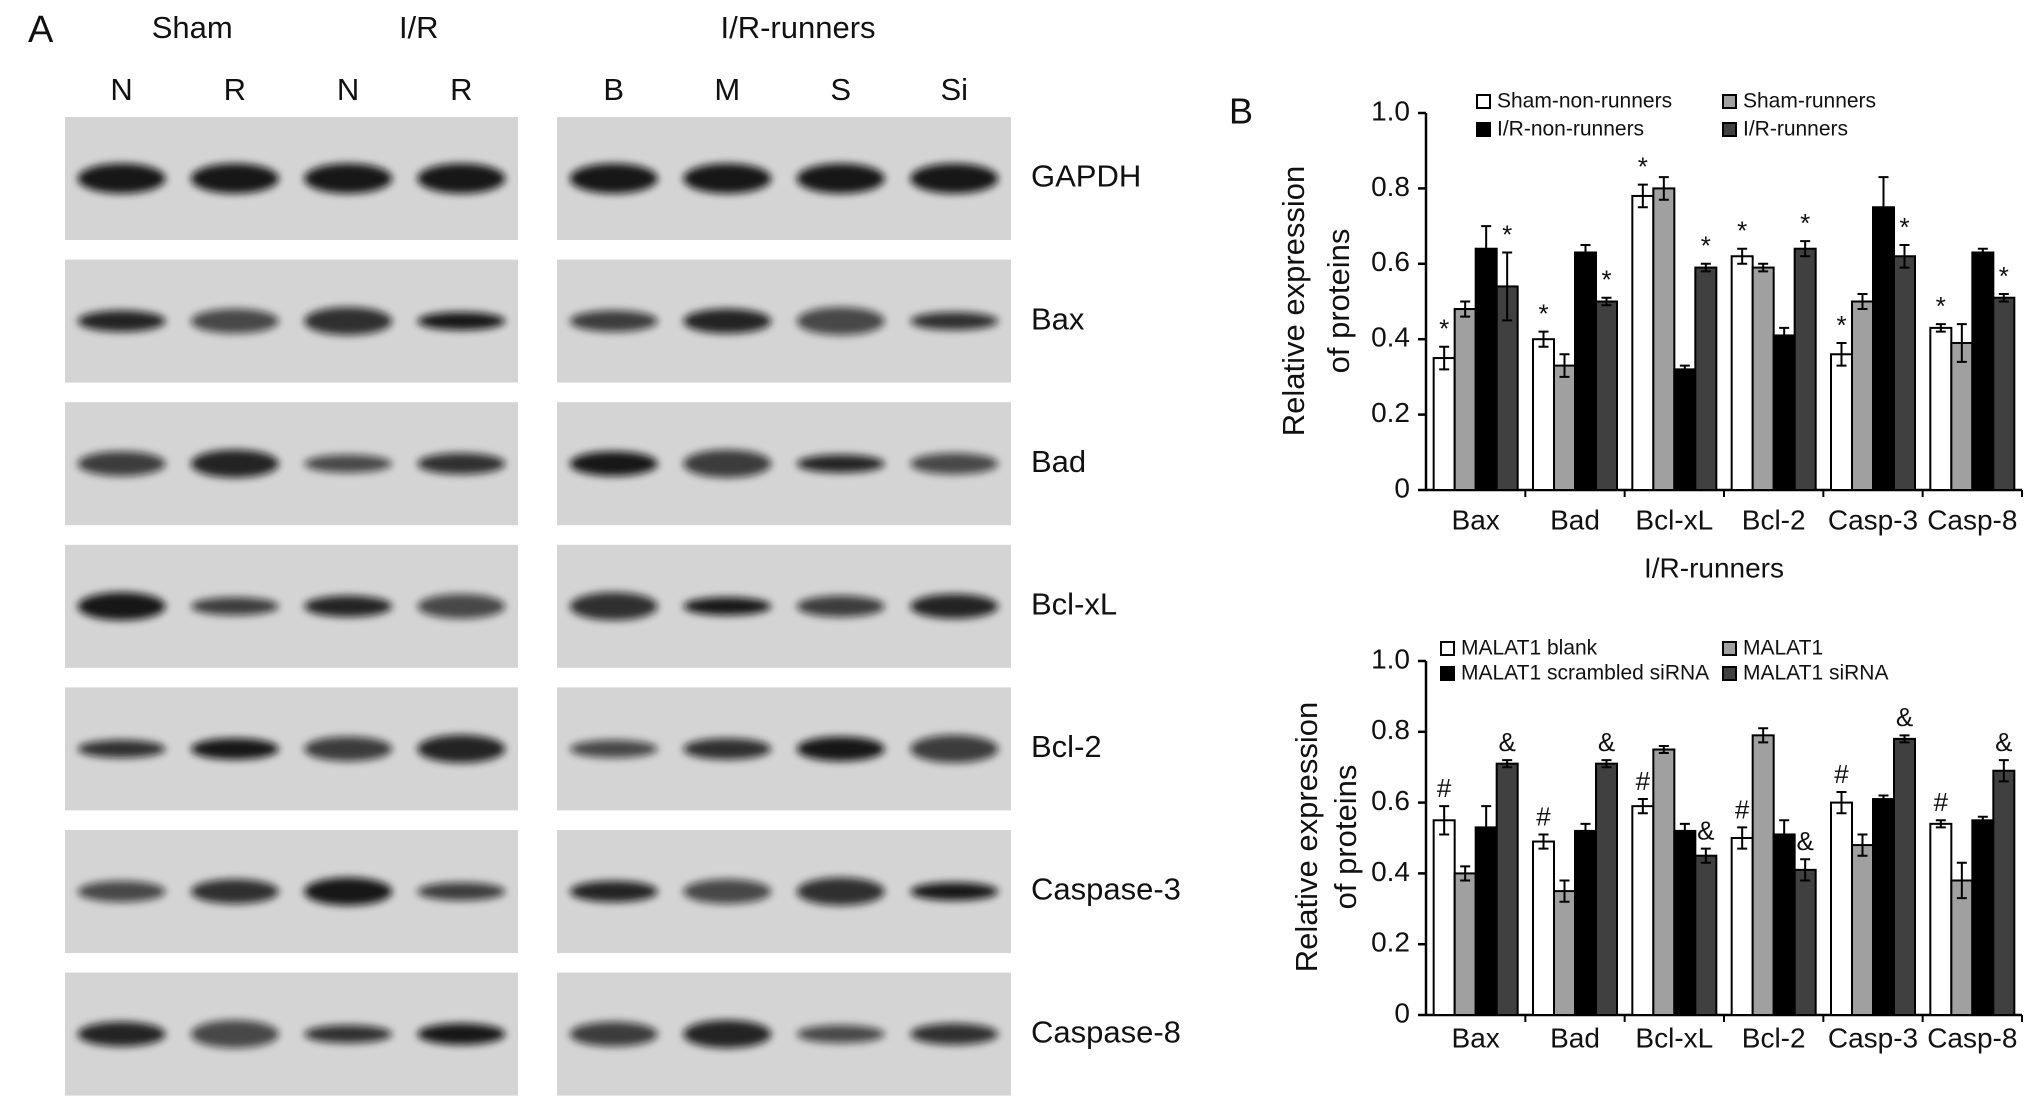 The height and width of the screenshot is (1113, 2032). I want to click on y-axis-label: of proteins, so click(1338, 301).